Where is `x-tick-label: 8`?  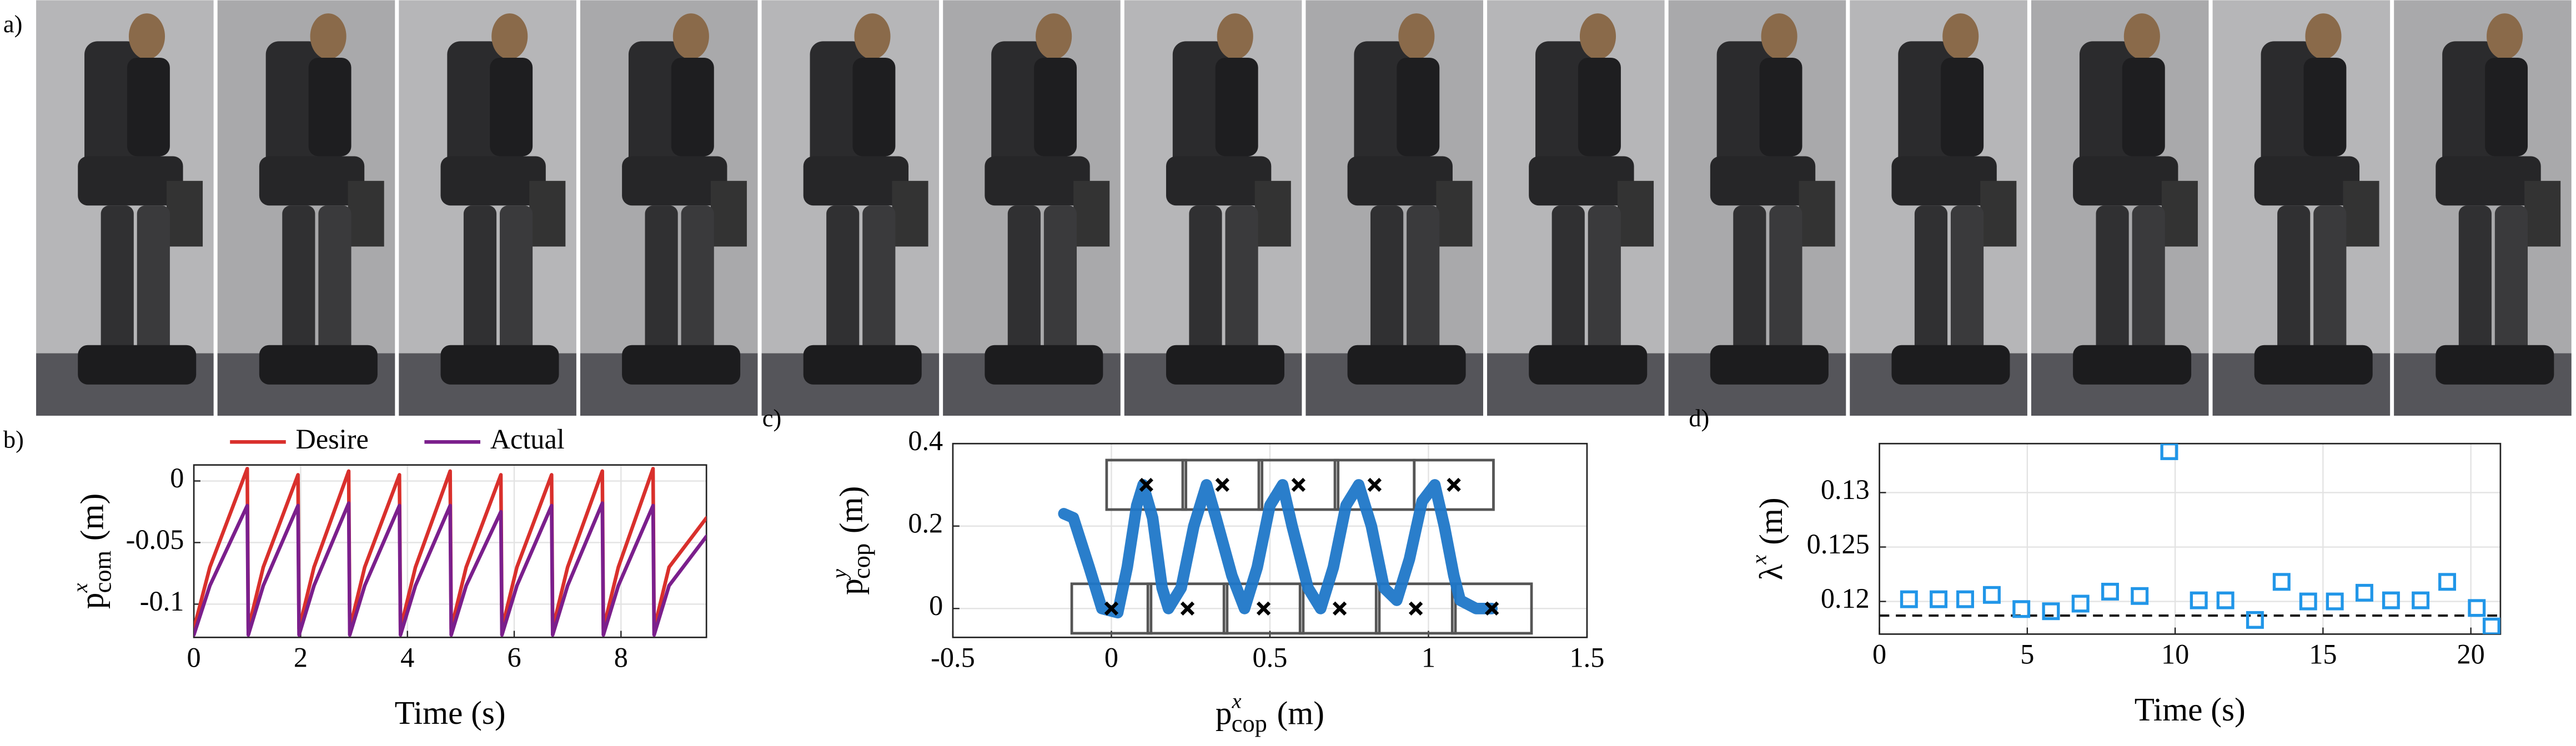
x-tick-label: 8 is located at coordinates (621, 658).